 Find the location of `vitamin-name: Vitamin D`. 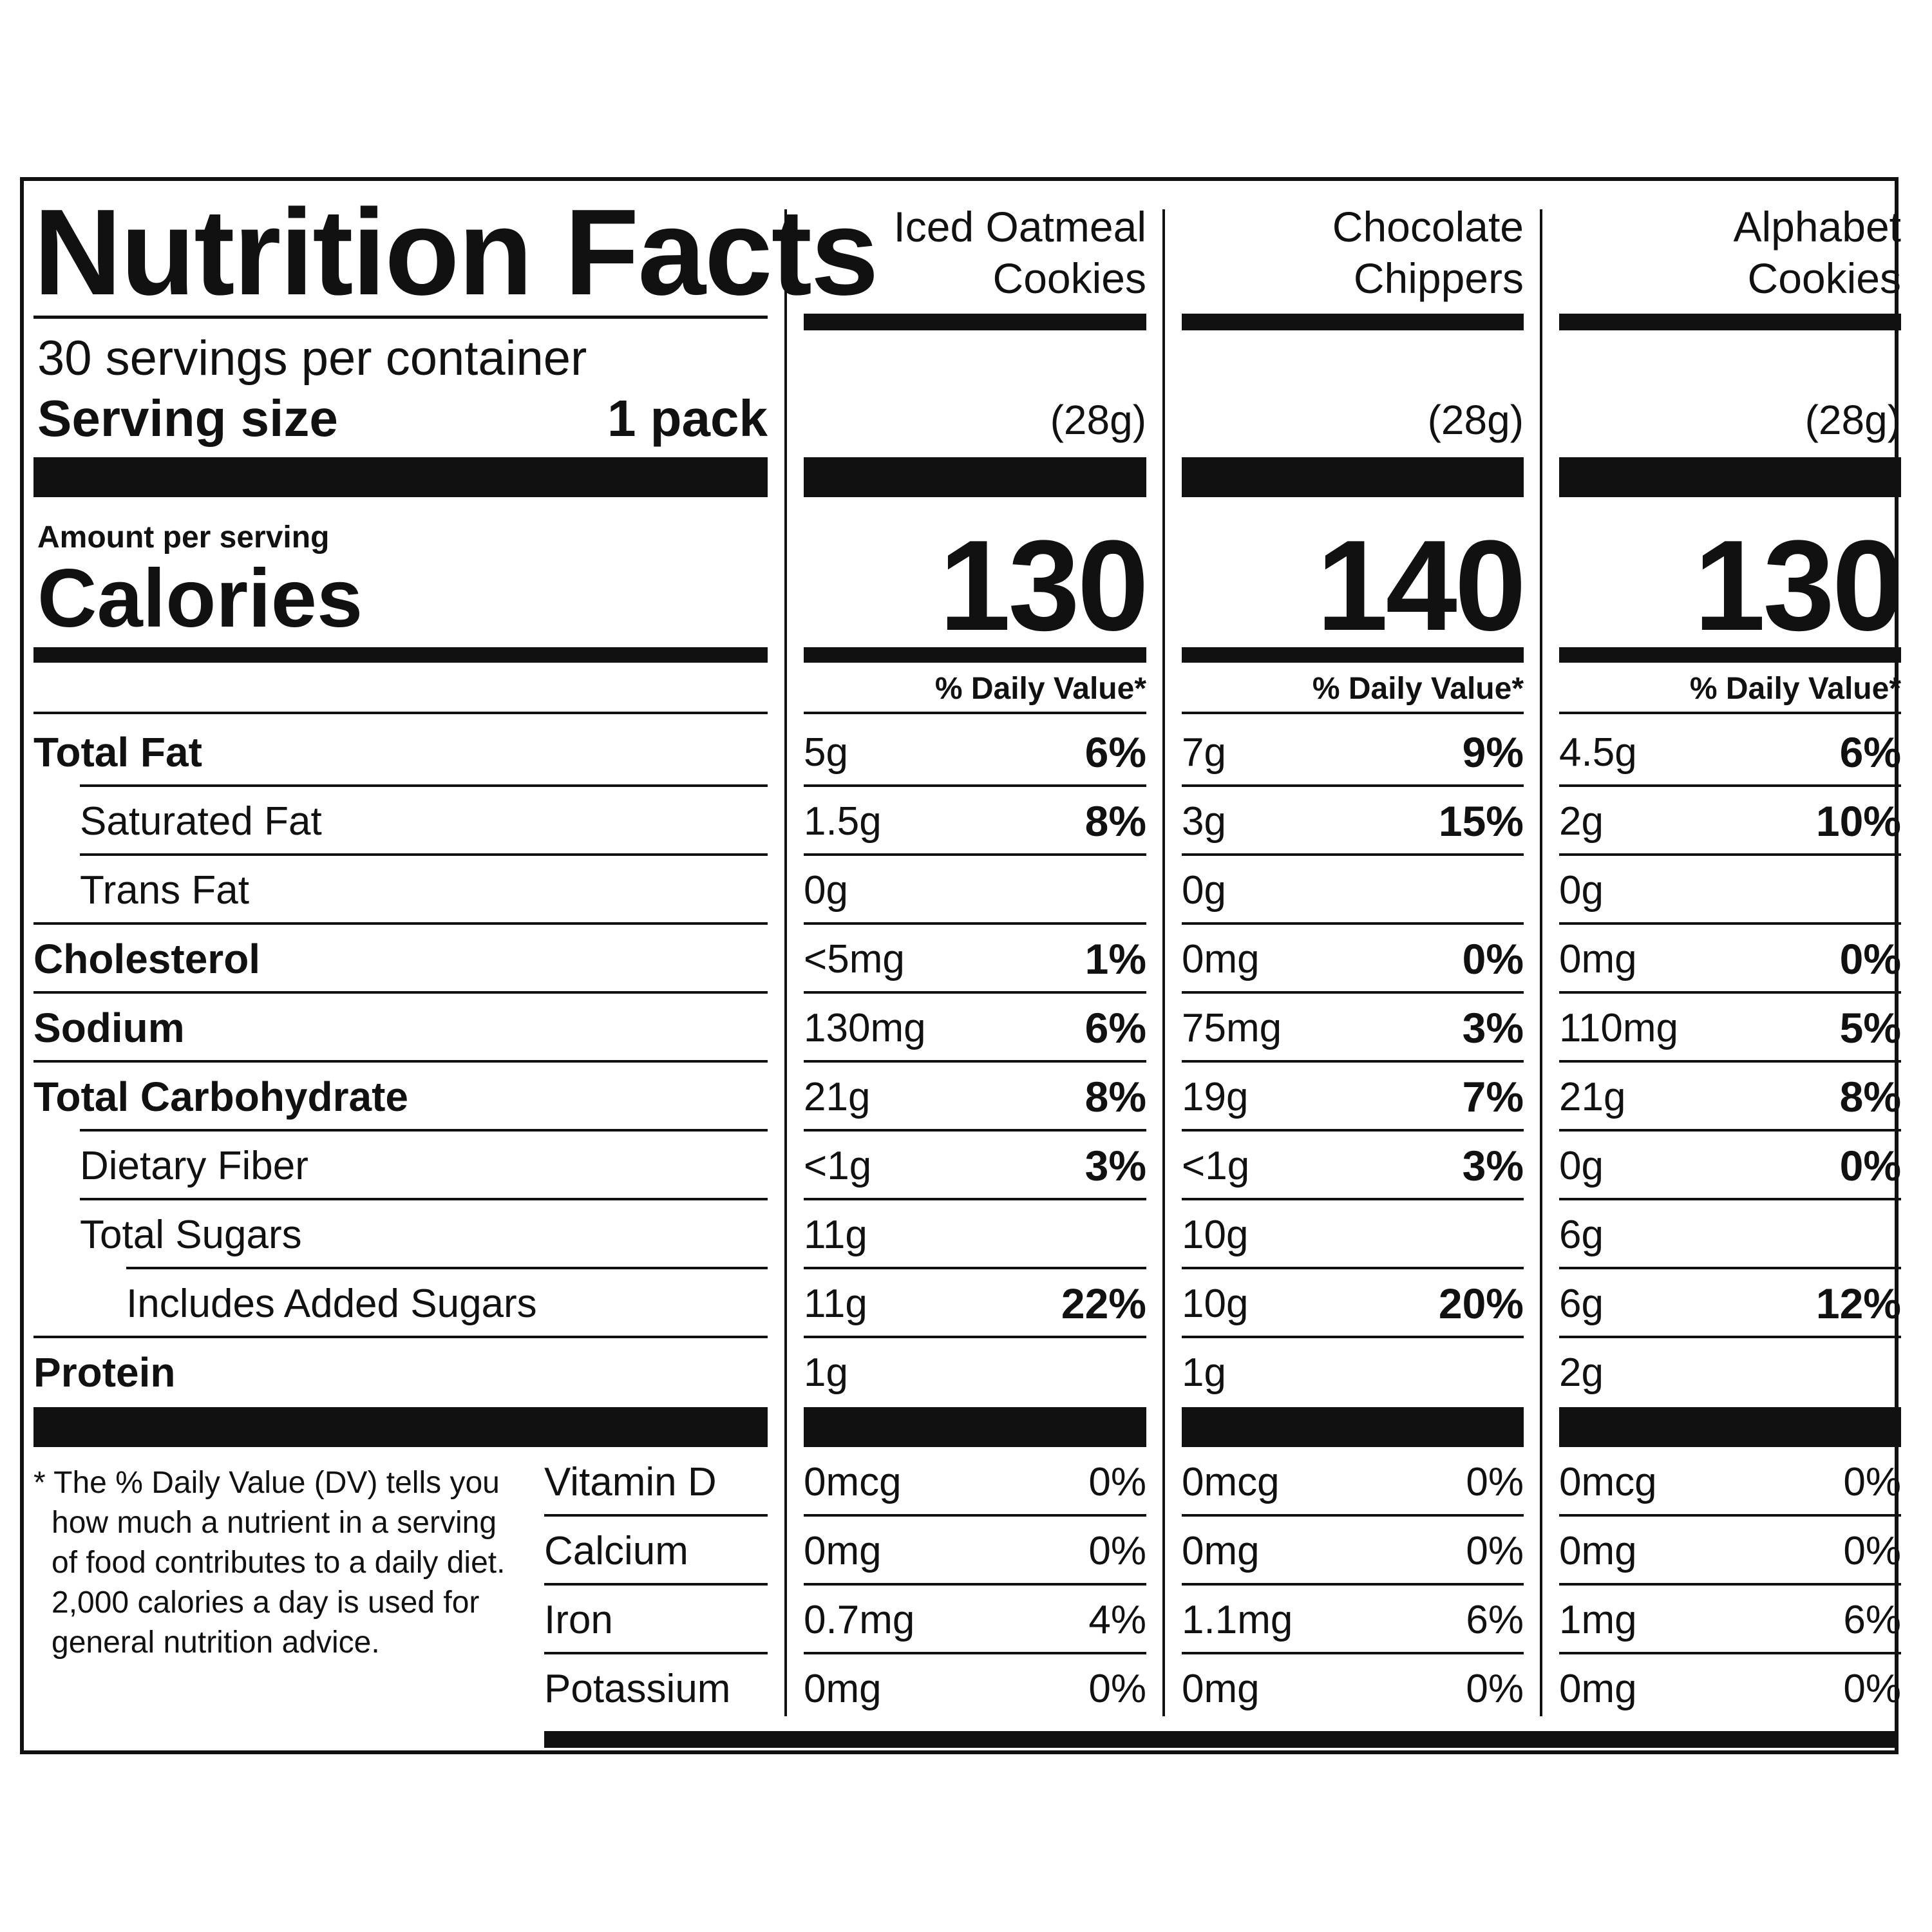

vitamin-name: Vitamin D is located at coordinates (630, 1482).